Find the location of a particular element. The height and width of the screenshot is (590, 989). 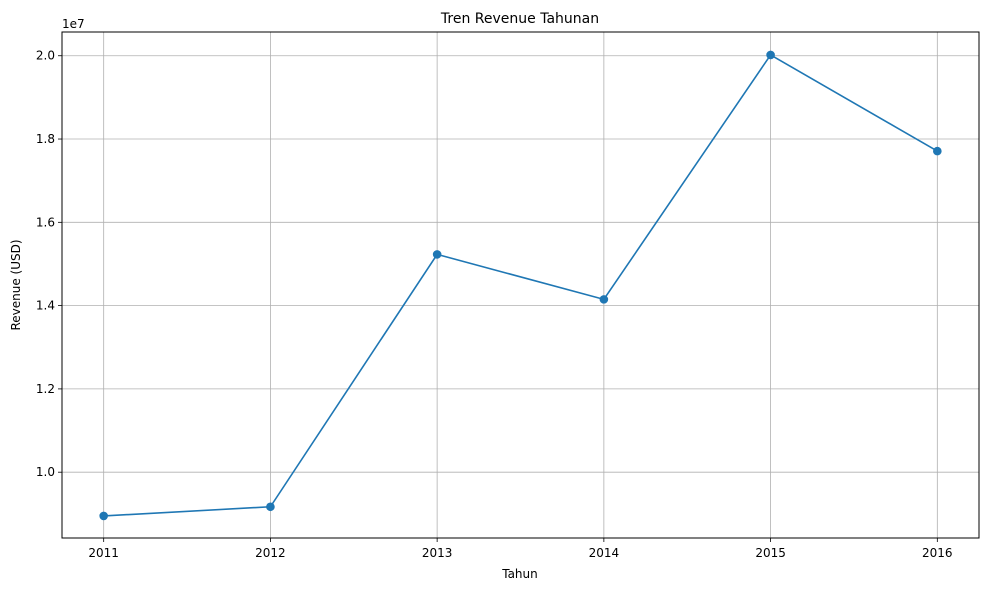

x-tick-label: 2013 is located at coordinates (437, 553).